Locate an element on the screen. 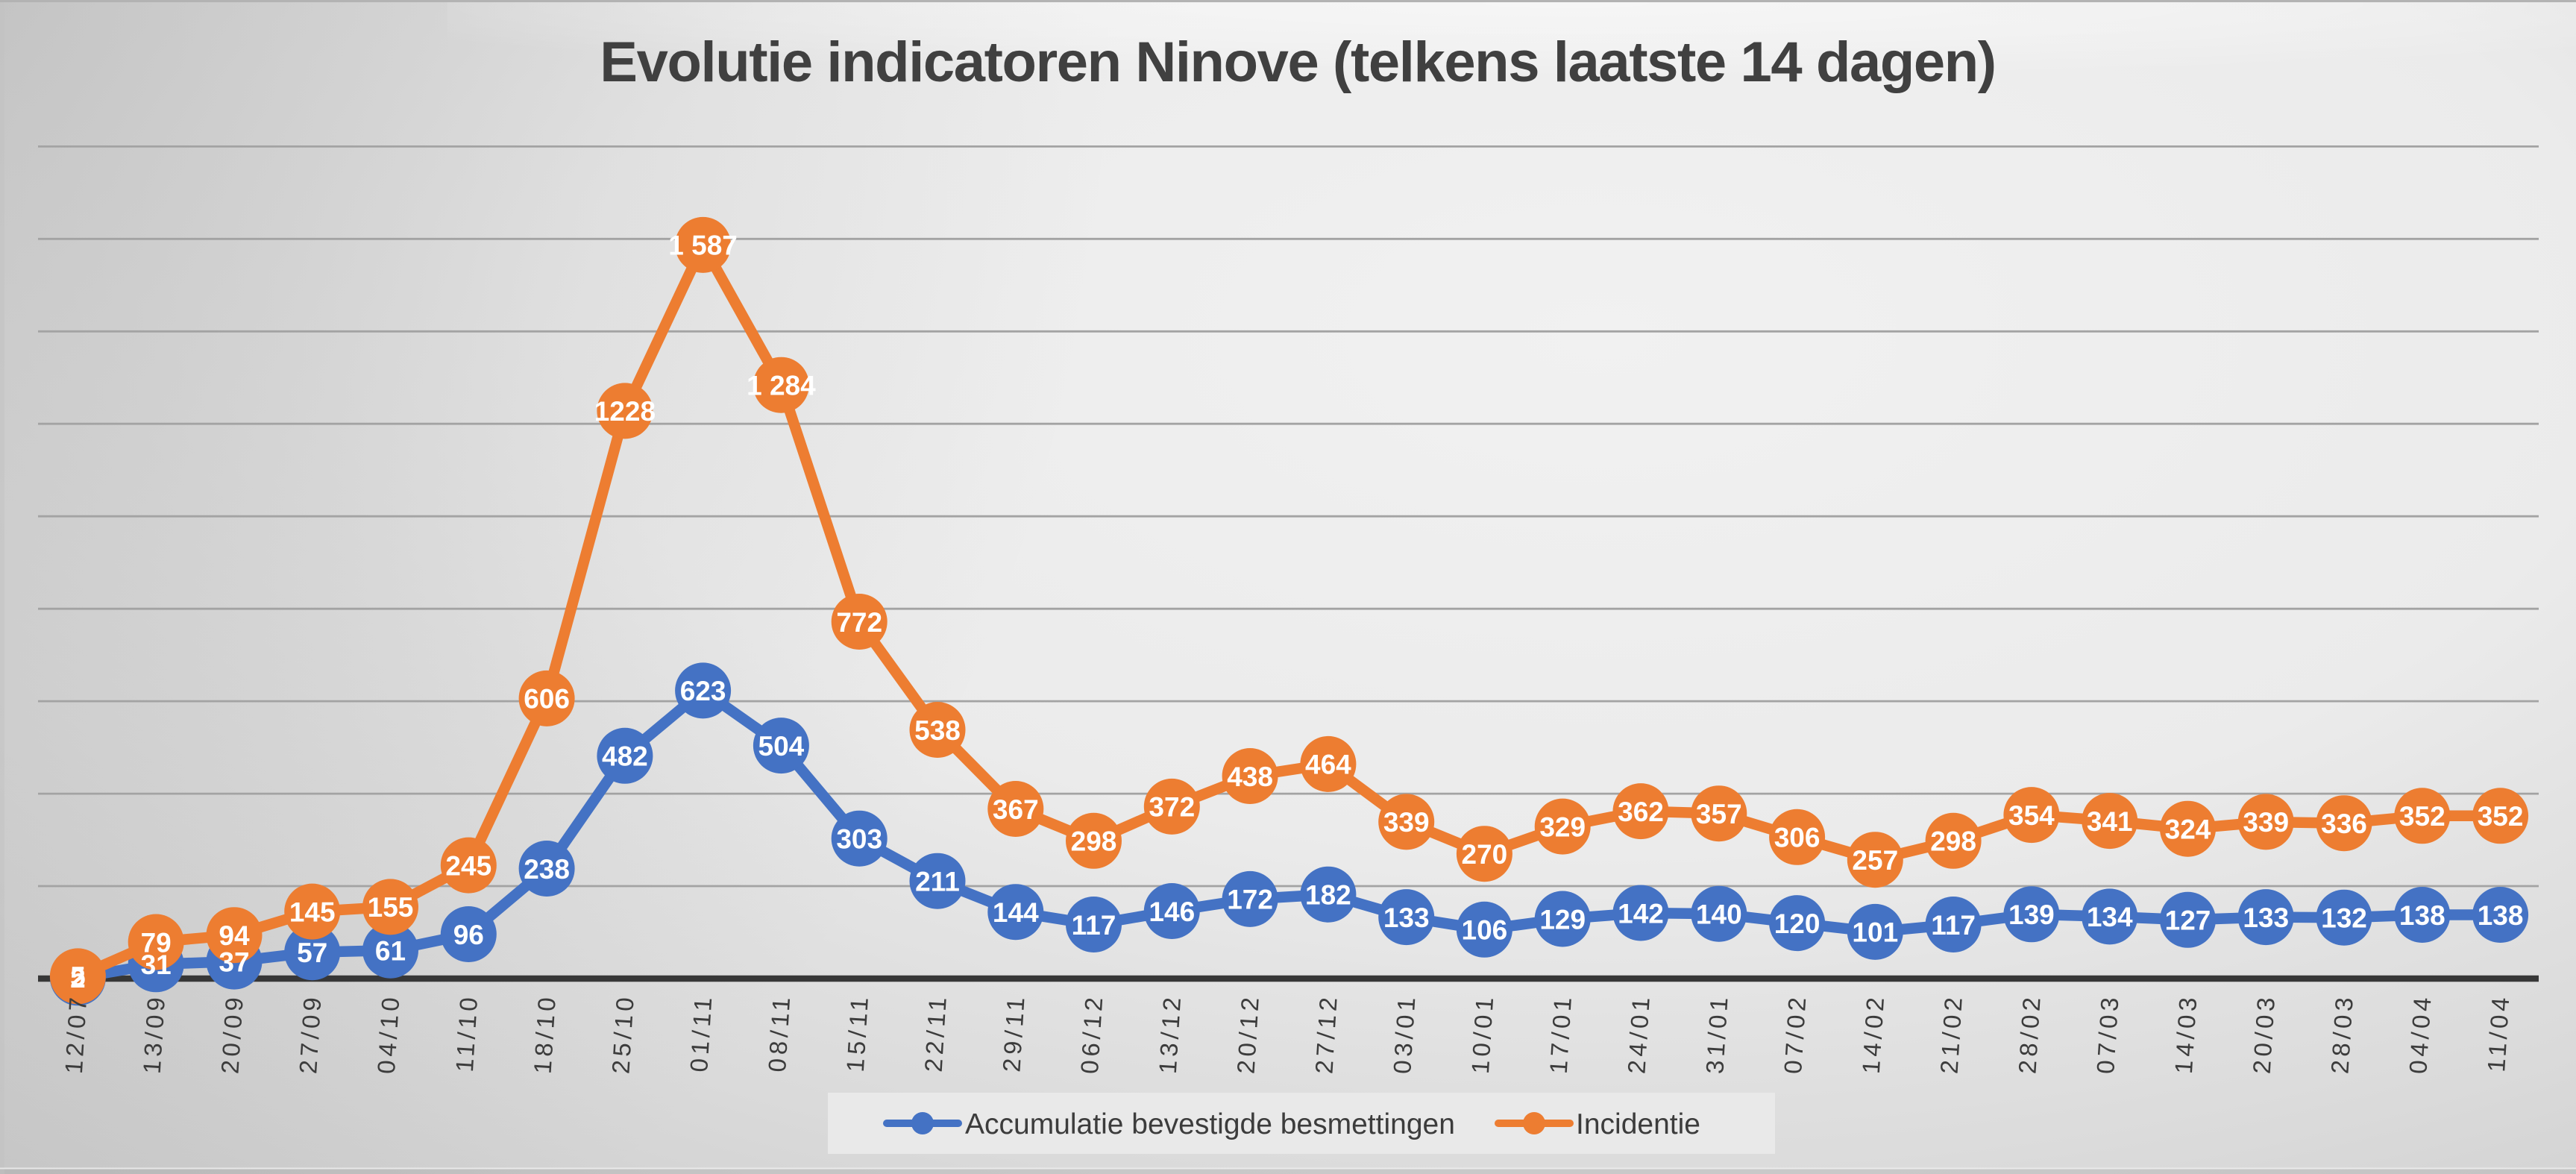 The width and height of the screenshot is (2576, 1174). svg-text: 25/10 is located at coordinates (622, 1034).